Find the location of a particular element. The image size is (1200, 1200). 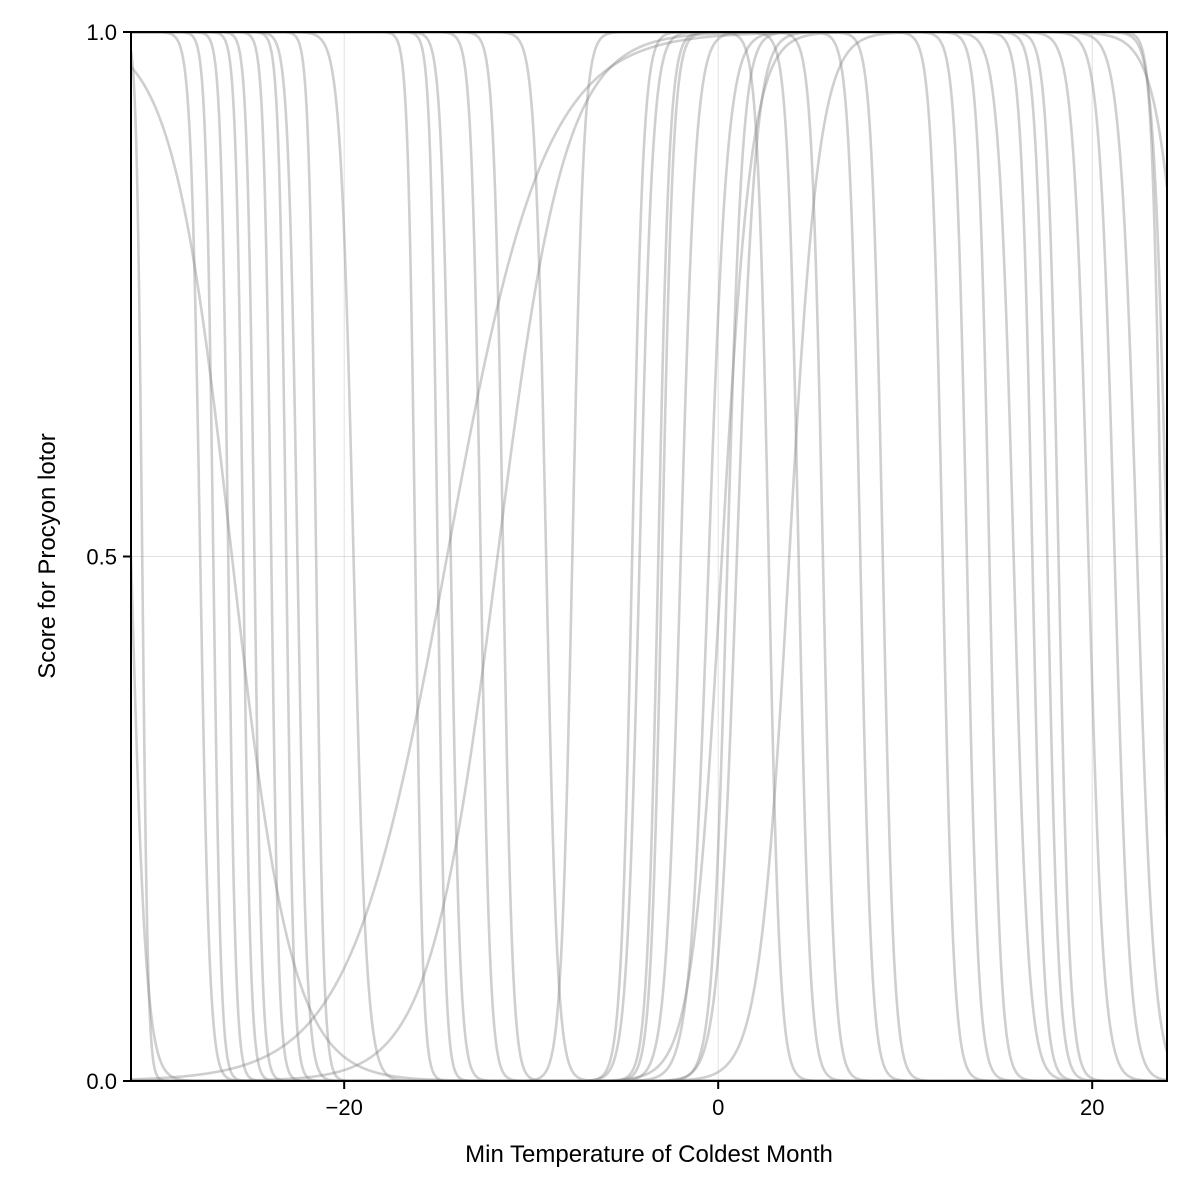

x-tick-label: 0 is located at coordinates (718, 1107).